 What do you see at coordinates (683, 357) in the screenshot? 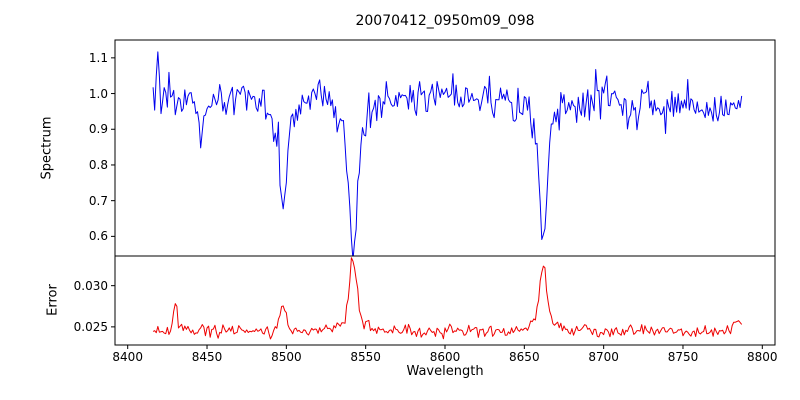
I see `x-tick-label: 8750` at bounding box center [683, 357].